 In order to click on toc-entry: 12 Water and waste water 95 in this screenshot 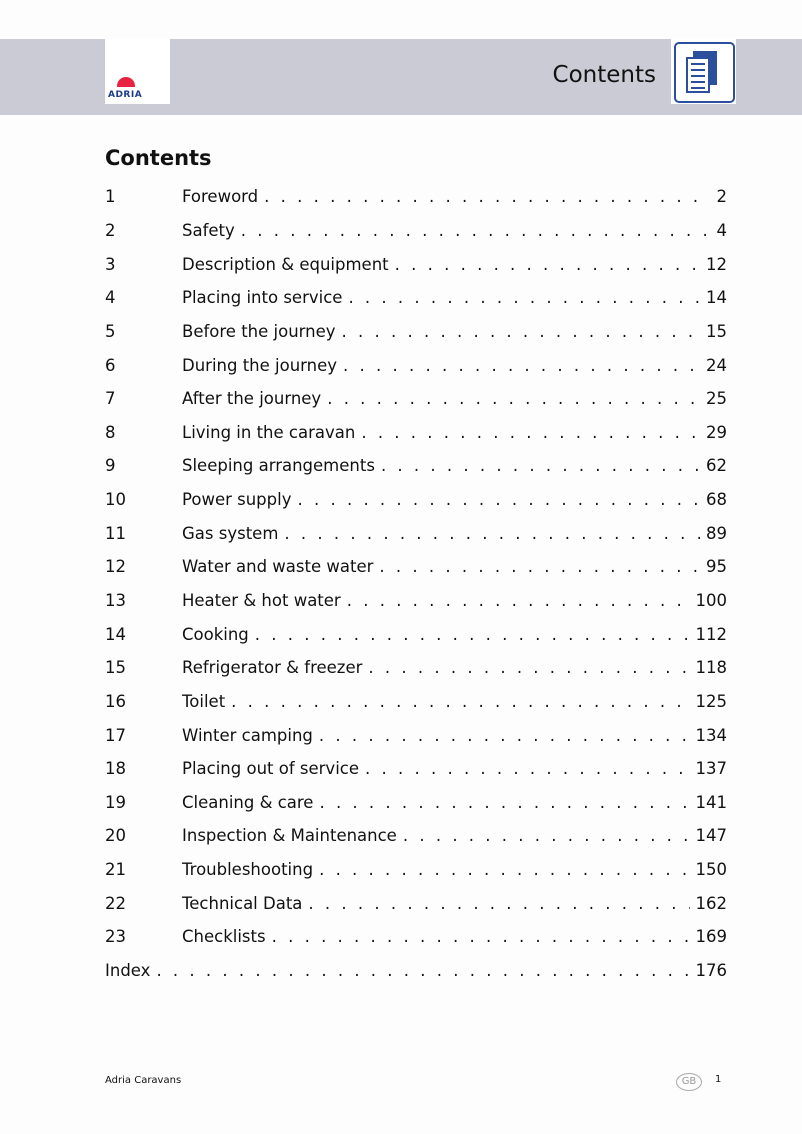, I will do `click(416, 567)`.